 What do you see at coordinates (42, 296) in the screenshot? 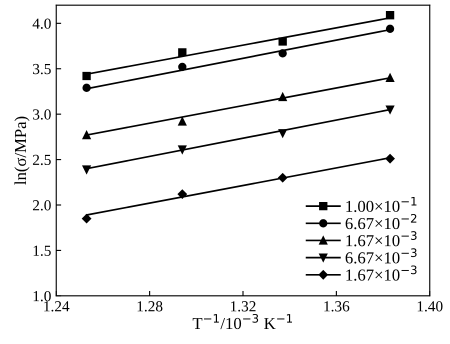
I see `y-tick-label: 1.0` at bounding box center [42, 296].